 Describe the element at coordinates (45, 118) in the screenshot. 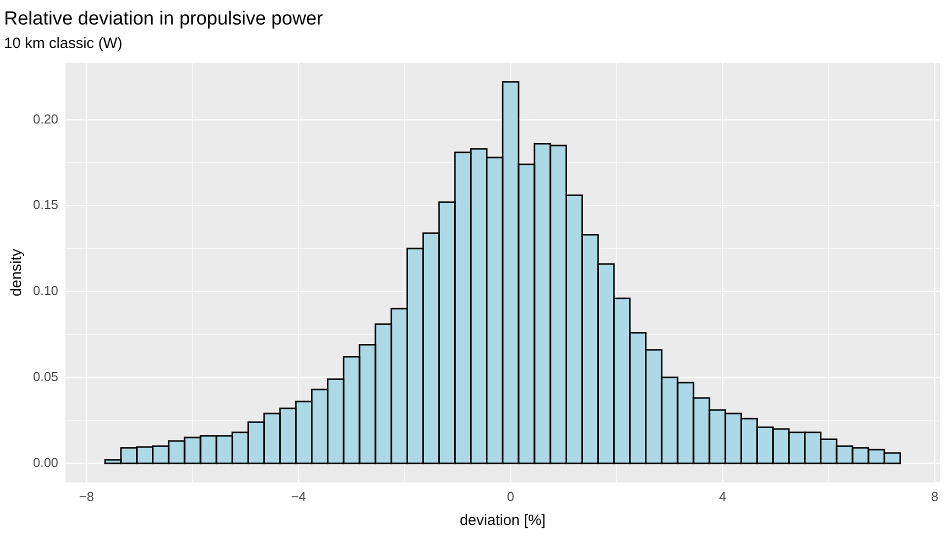

I see `y-tick-label: 0.20` at that location.